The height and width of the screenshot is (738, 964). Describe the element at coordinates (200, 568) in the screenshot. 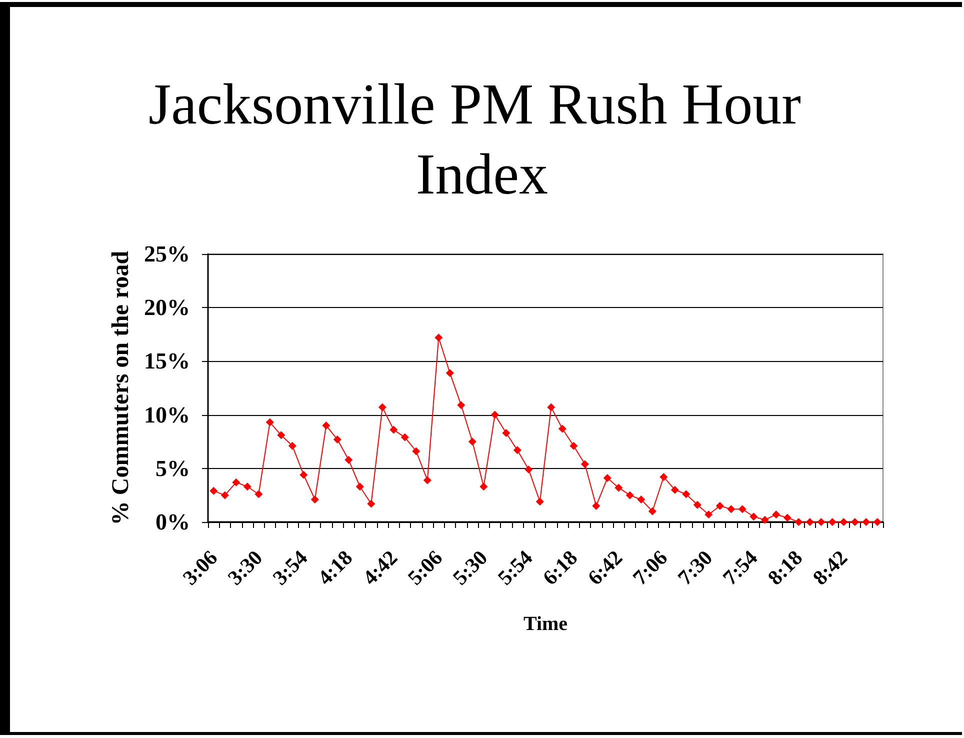

I see `x-tick-label: 3:06` at that location.